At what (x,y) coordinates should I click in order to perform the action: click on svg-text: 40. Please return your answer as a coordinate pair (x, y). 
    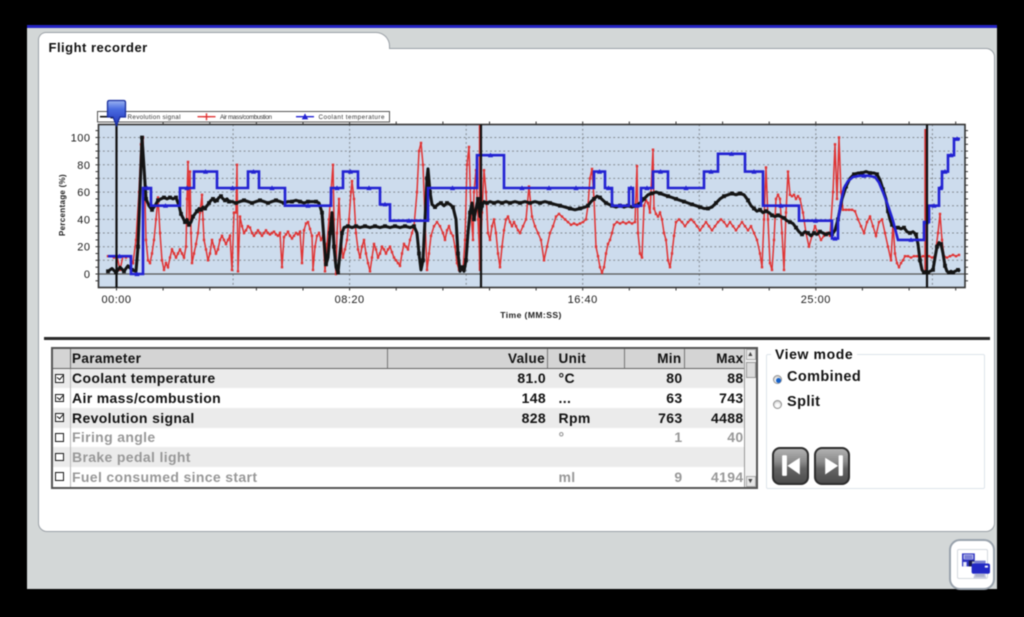
    Looking at the image, I should click on (83, 220).